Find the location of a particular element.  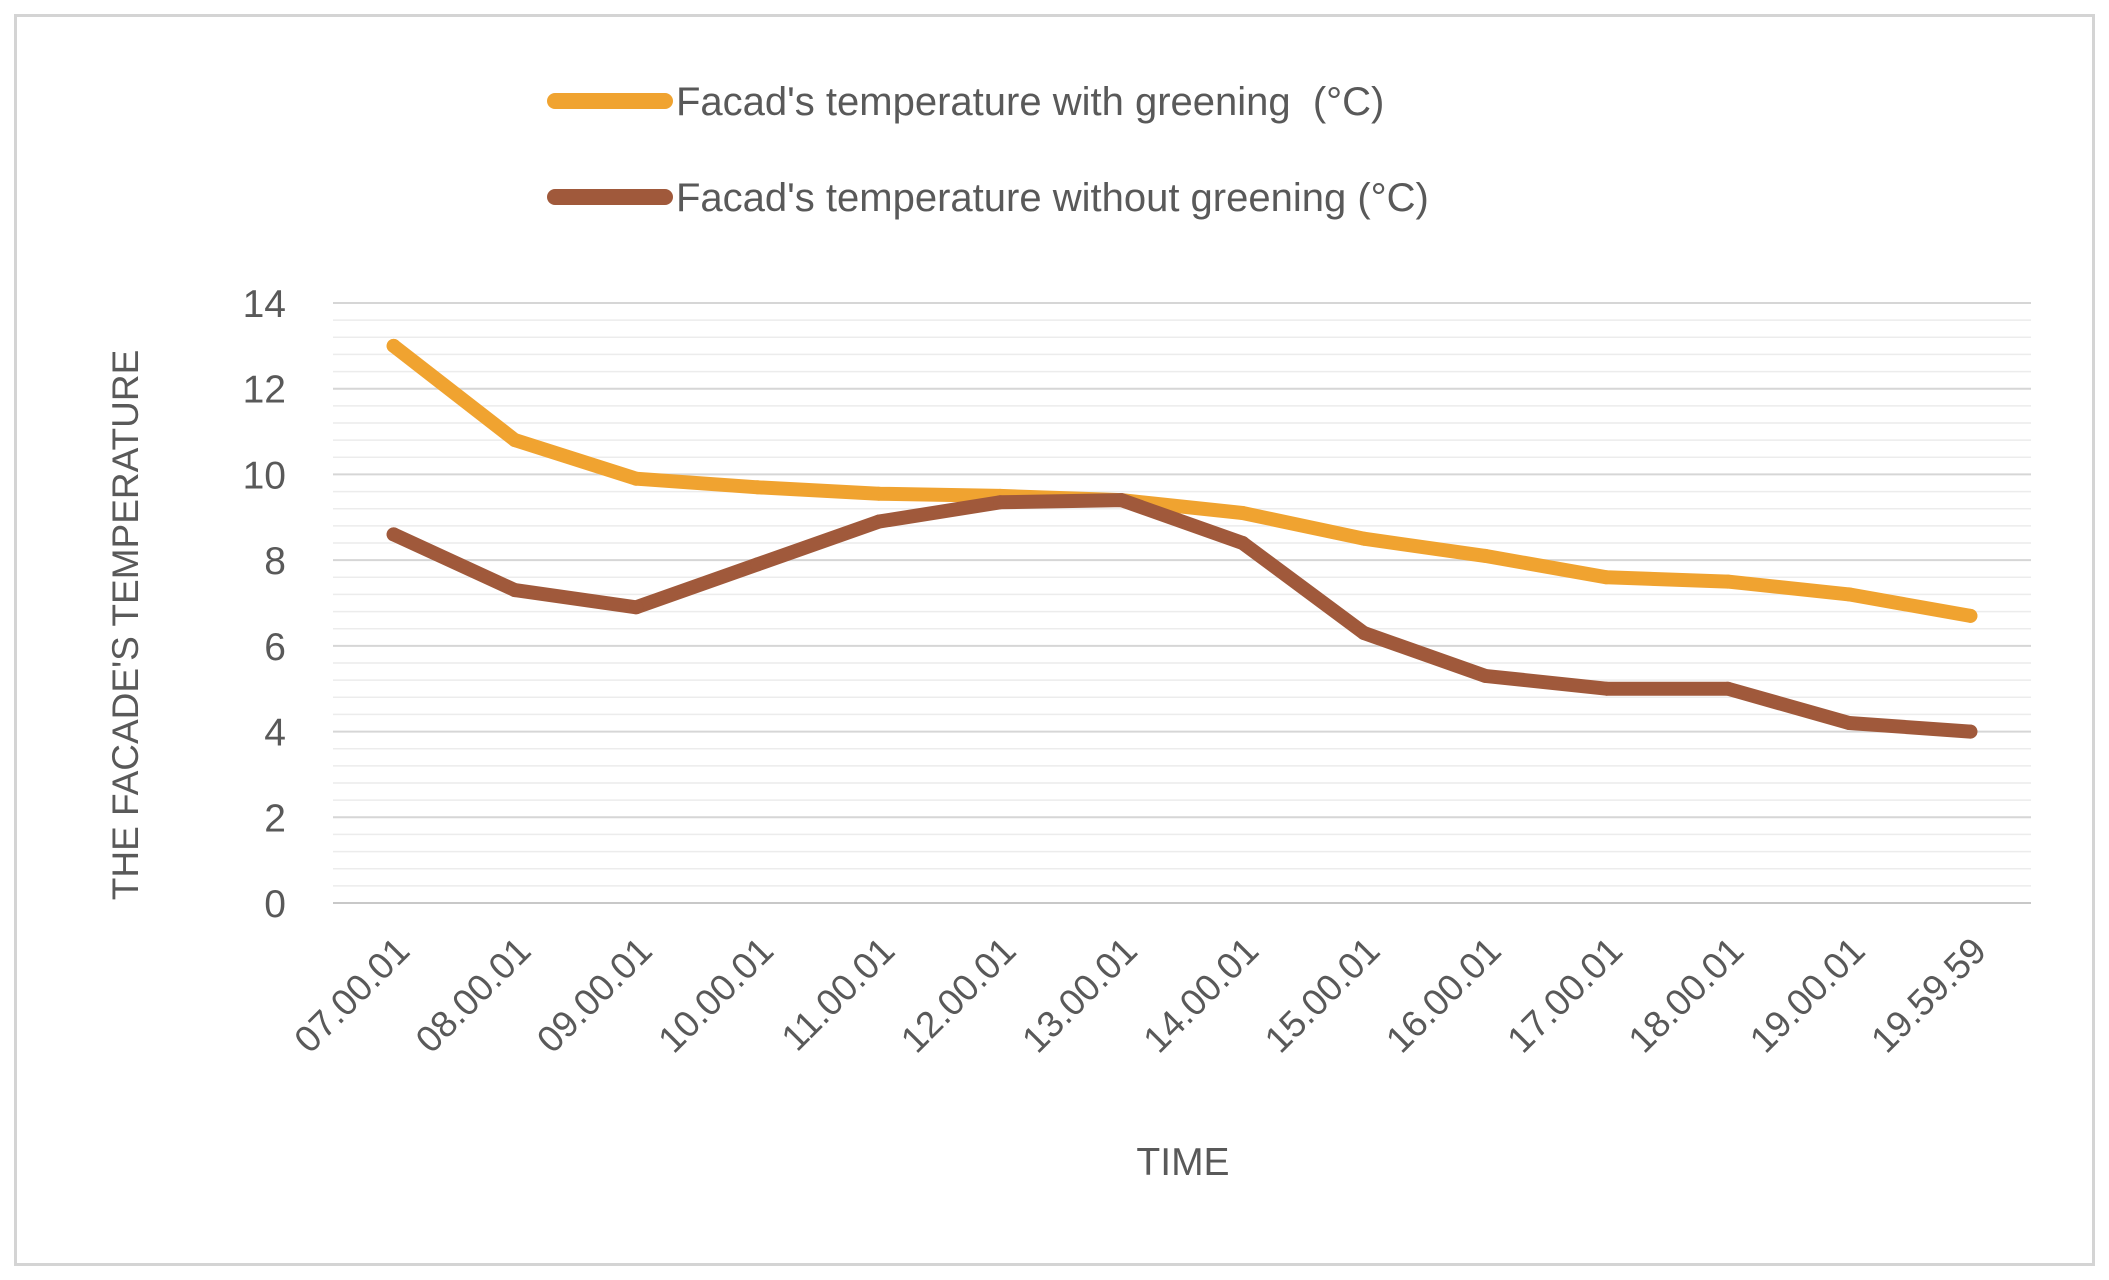

y-axis-ticks: 0 2 4 6 8 10 12 14 is located at coordinates (264, 604).